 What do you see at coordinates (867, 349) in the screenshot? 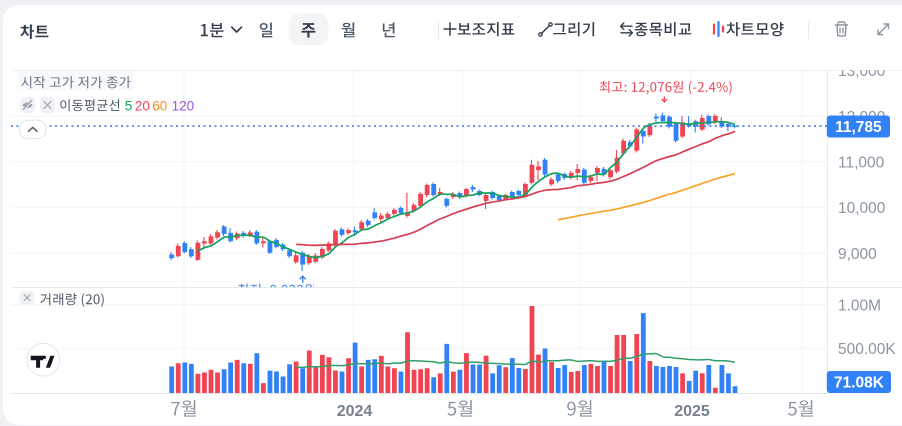
I see `svg-text: 500.00K` at bounding box center [867, 349].